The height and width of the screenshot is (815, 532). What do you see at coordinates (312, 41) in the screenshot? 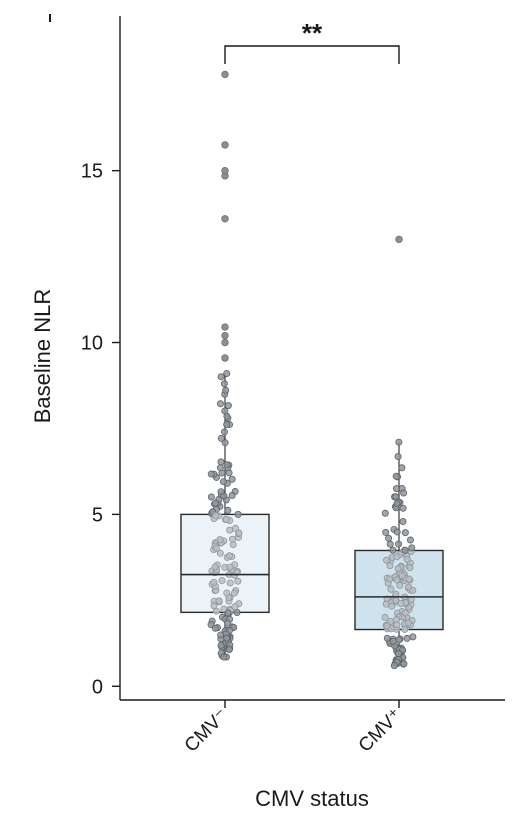
I see `significance-bracket: **` at bounding box center [312, 41].